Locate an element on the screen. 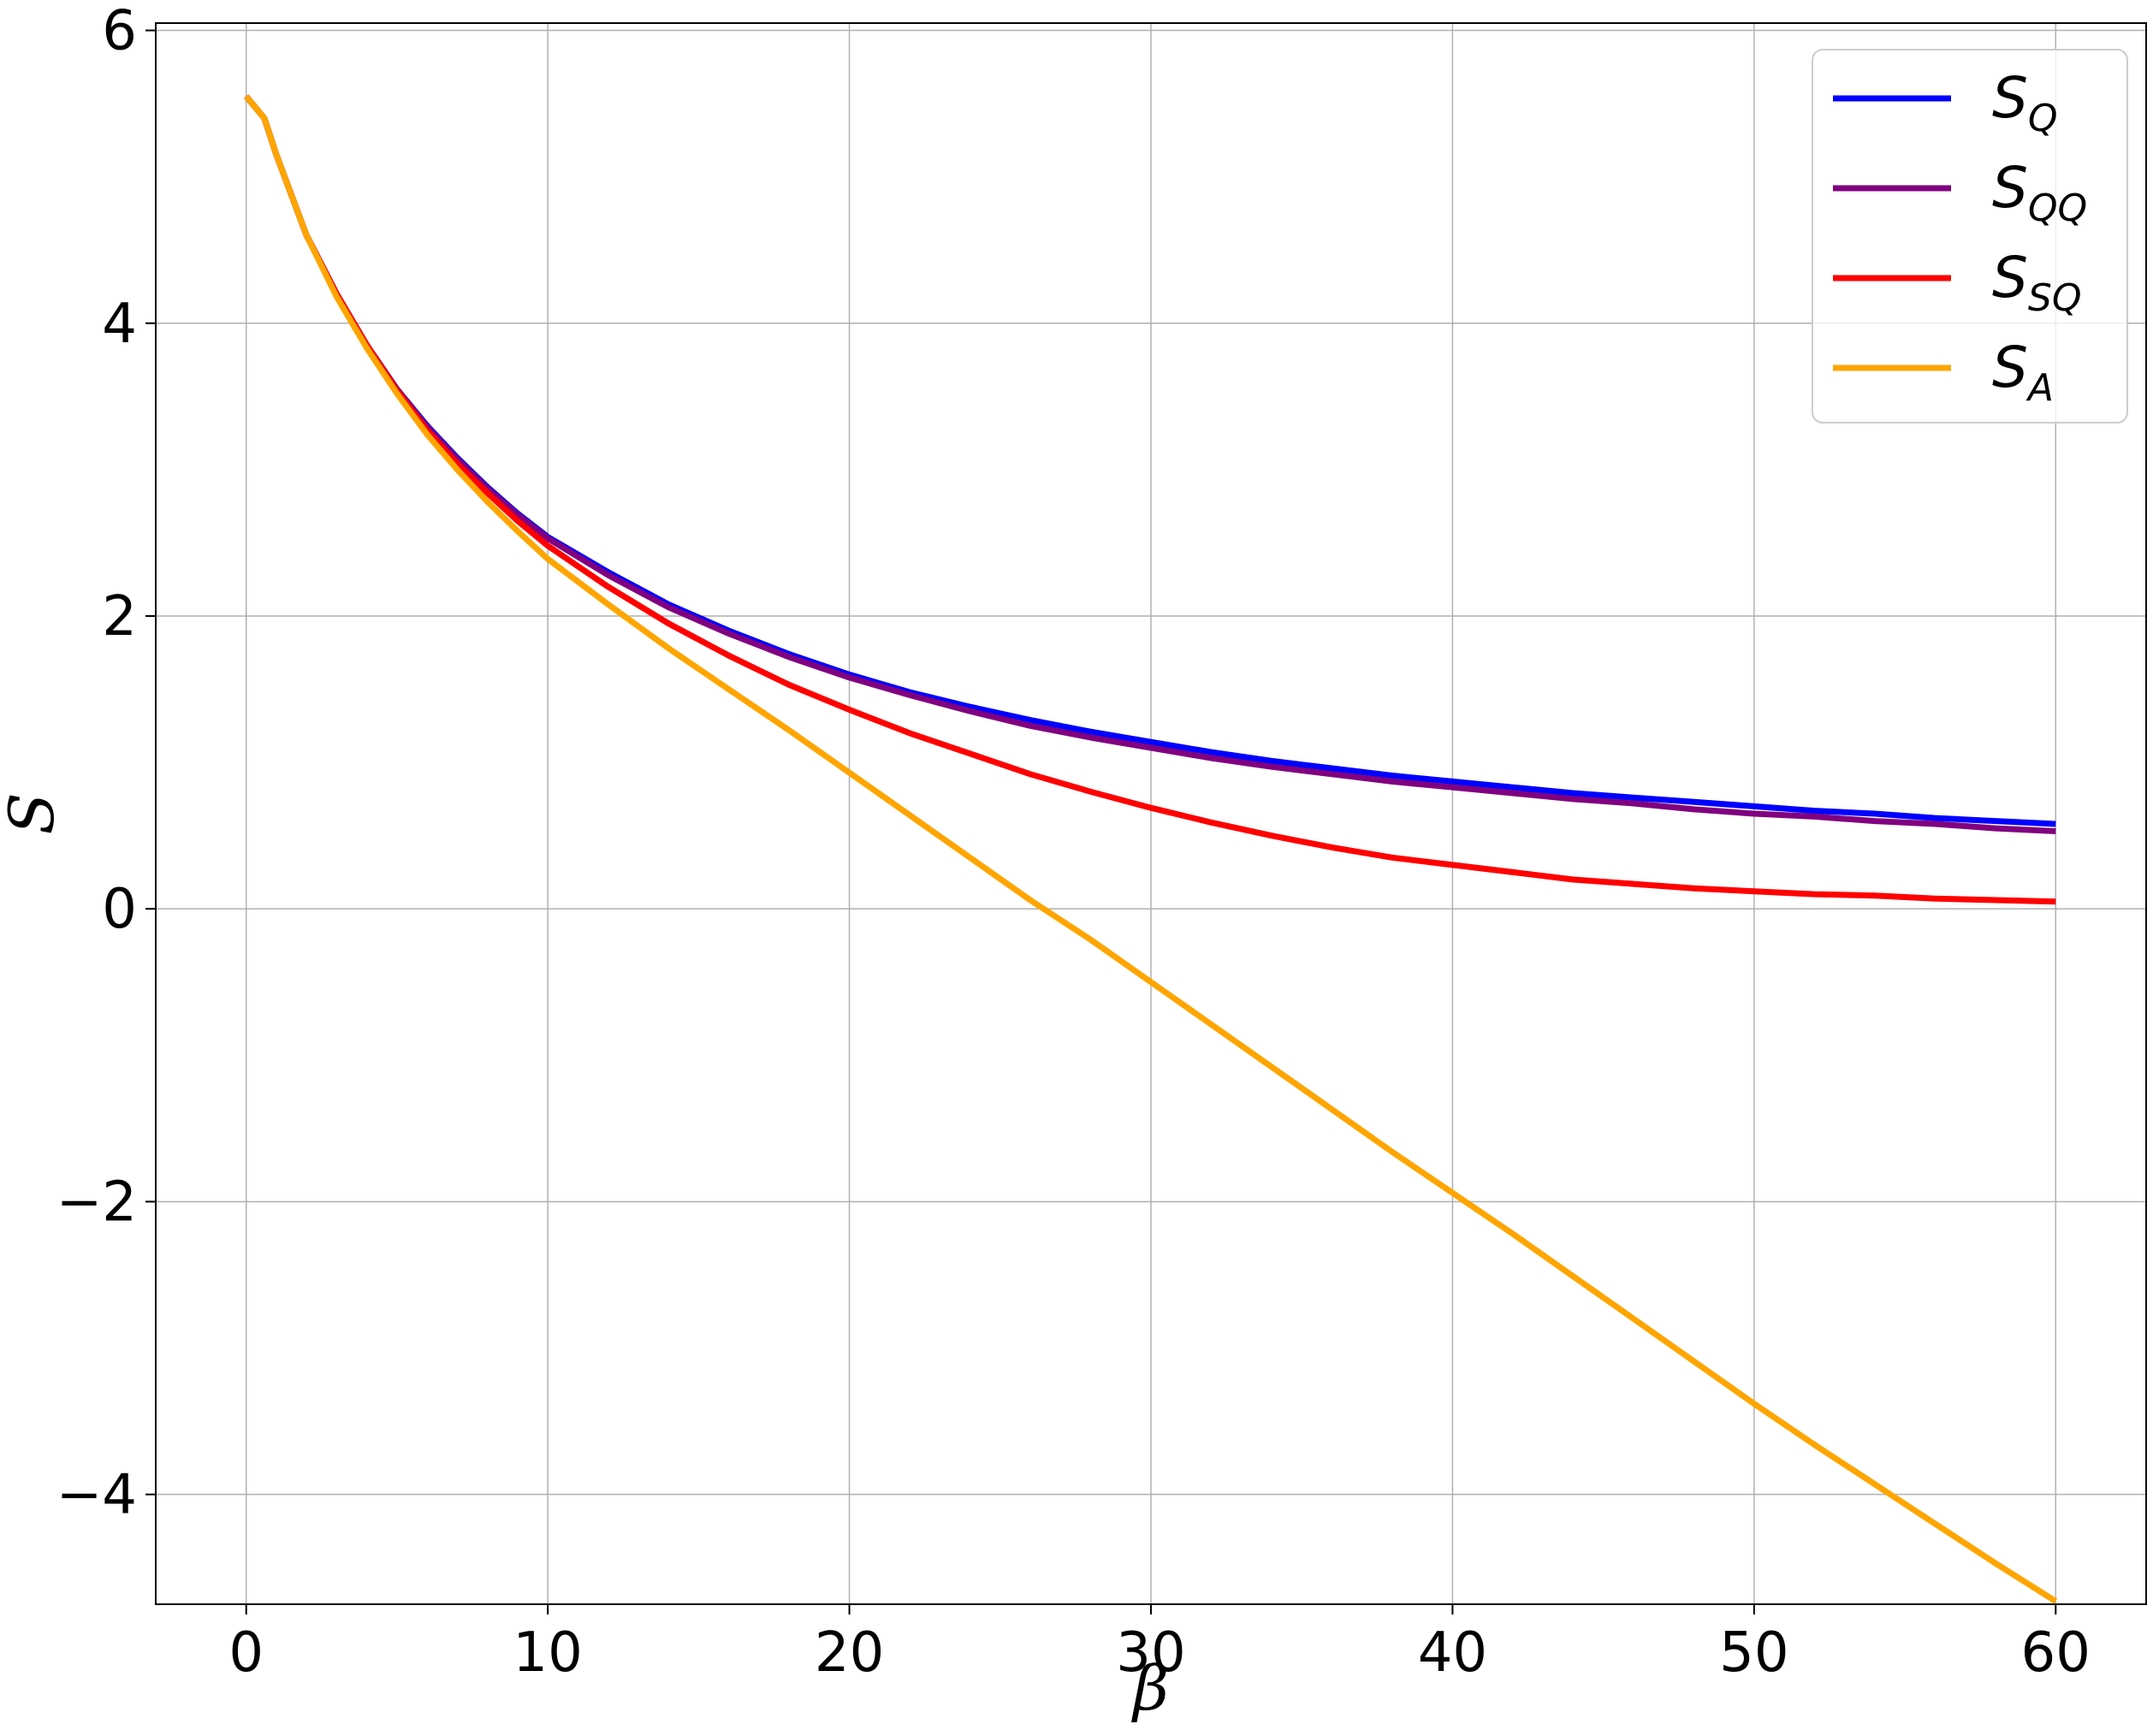 This screenshot has width=2153, height=1736. x-tick-label: 40 is located at coordinates (1452, 1653).